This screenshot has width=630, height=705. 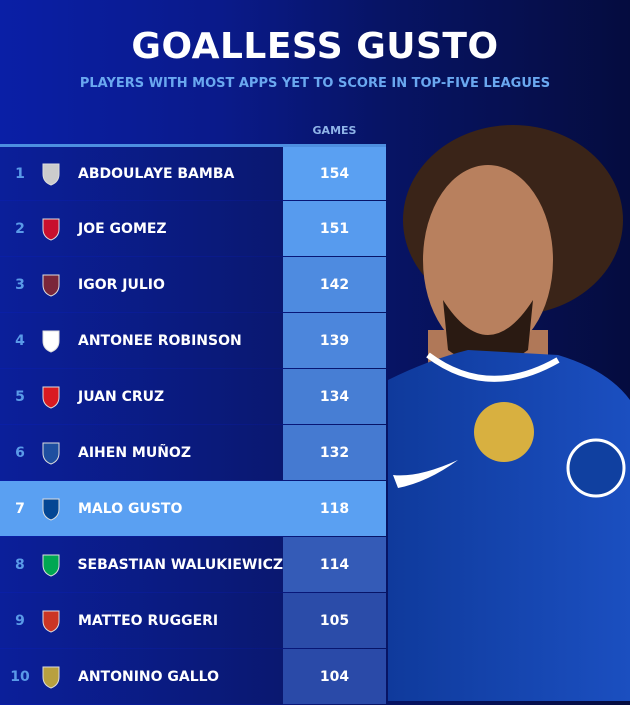 What do you see at coordinates (334, 676) in the screenshot?
I see `games-value: 104` at bounding box center [334, 676].